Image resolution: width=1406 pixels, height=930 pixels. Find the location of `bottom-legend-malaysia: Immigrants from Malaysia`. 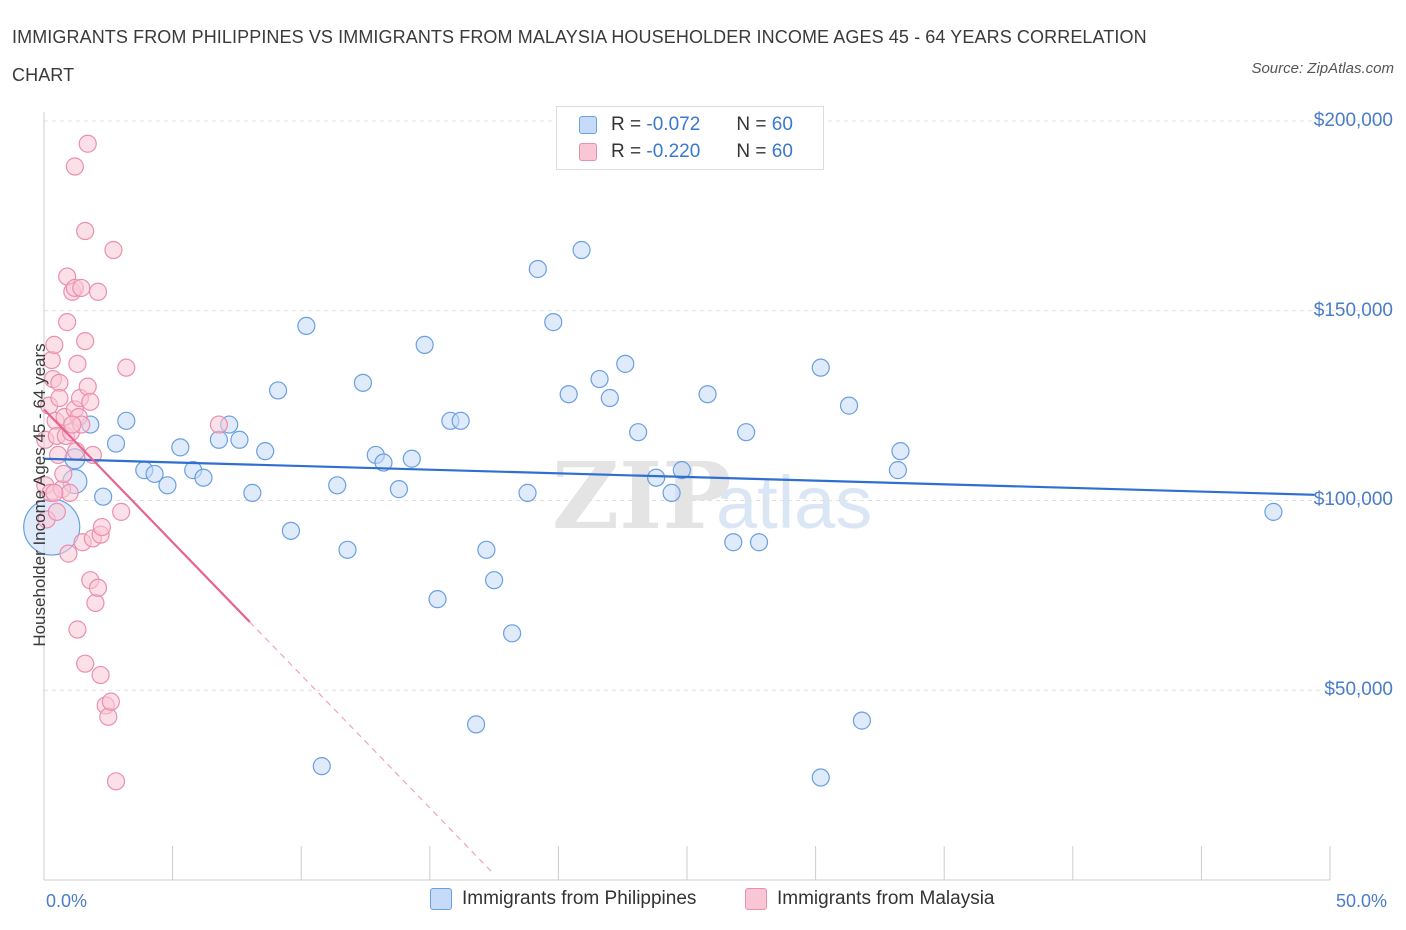

bottom-legend-malaysia: Immigrants from Malaysia is located at coordinates (870, 899).